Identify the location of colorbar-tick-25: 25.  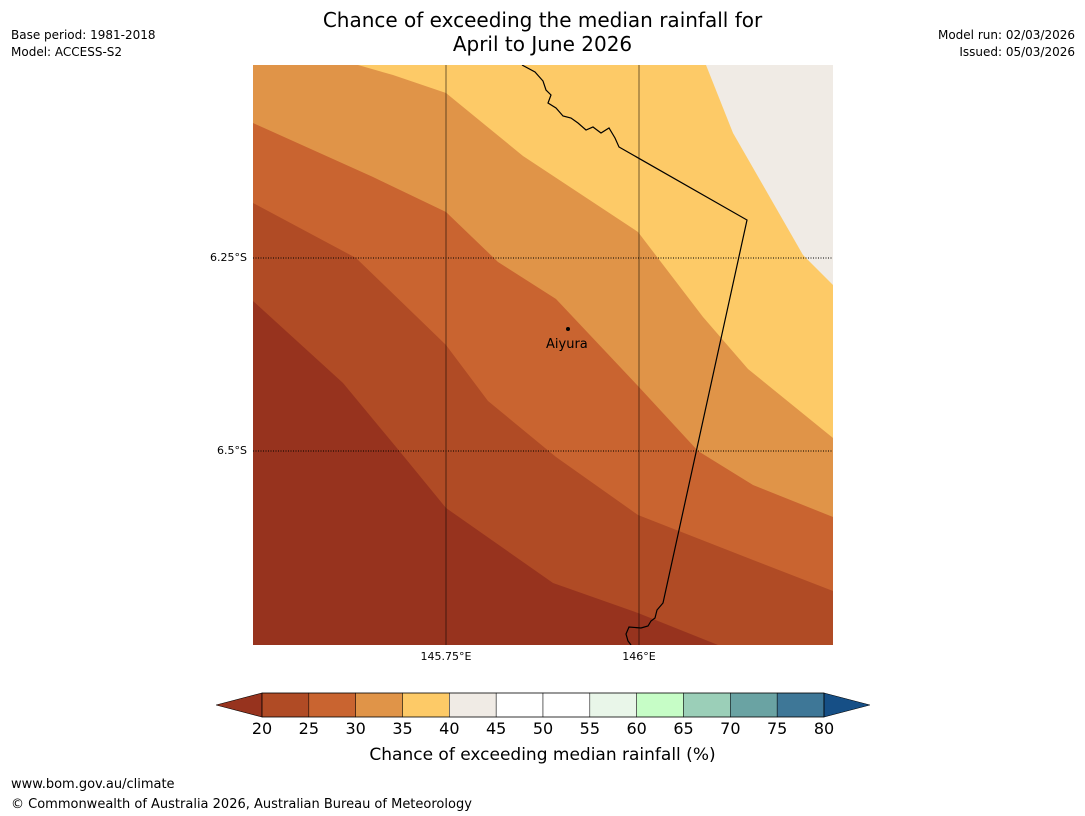
(308, 728).